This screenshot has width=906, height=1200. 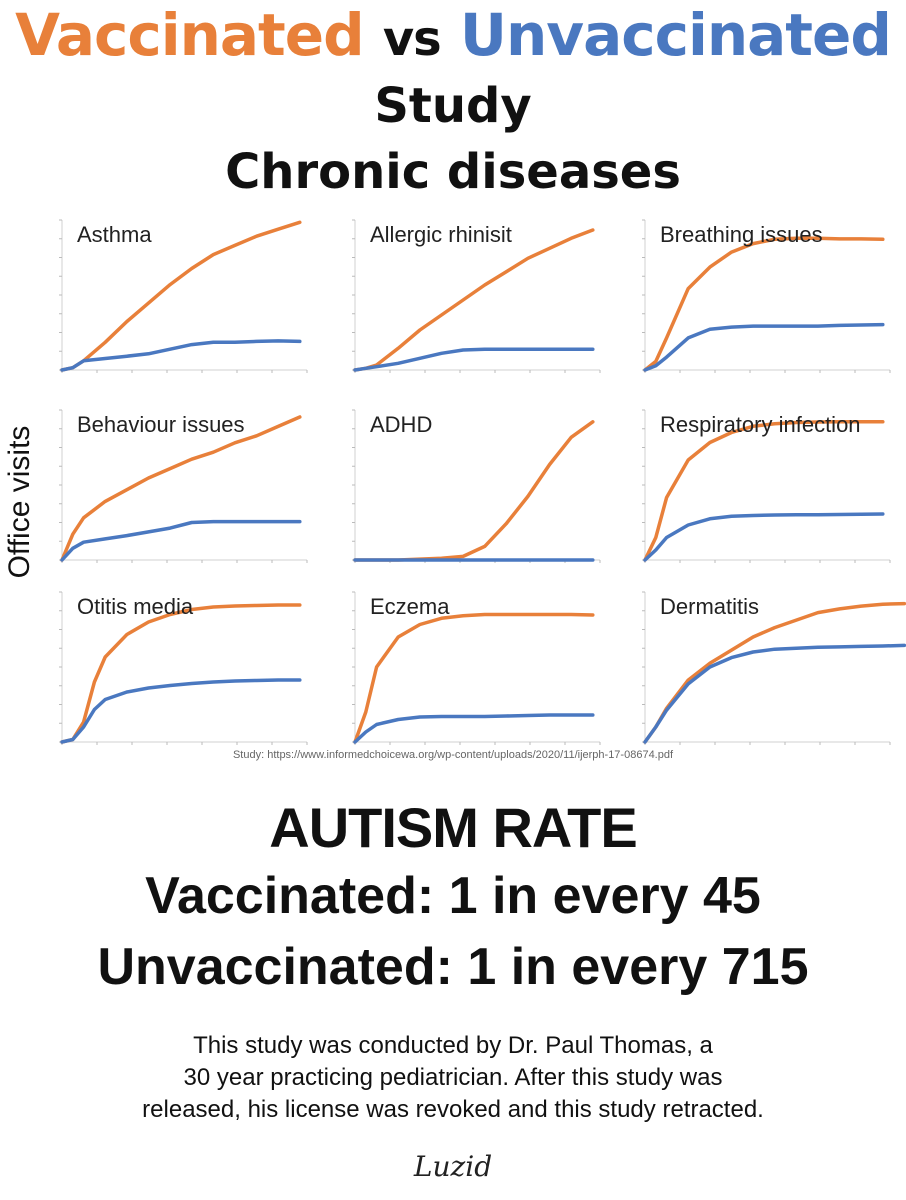 I want to click on chart-title-adhd: ADHD, so click(x=401, y=424).